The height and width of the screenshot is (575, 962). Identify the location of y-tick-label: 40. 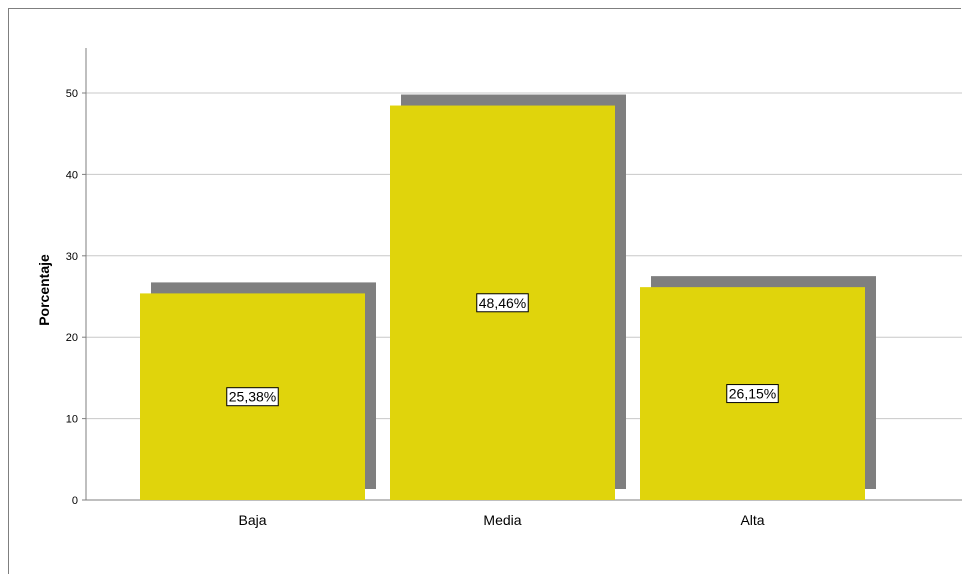
(72, 175).